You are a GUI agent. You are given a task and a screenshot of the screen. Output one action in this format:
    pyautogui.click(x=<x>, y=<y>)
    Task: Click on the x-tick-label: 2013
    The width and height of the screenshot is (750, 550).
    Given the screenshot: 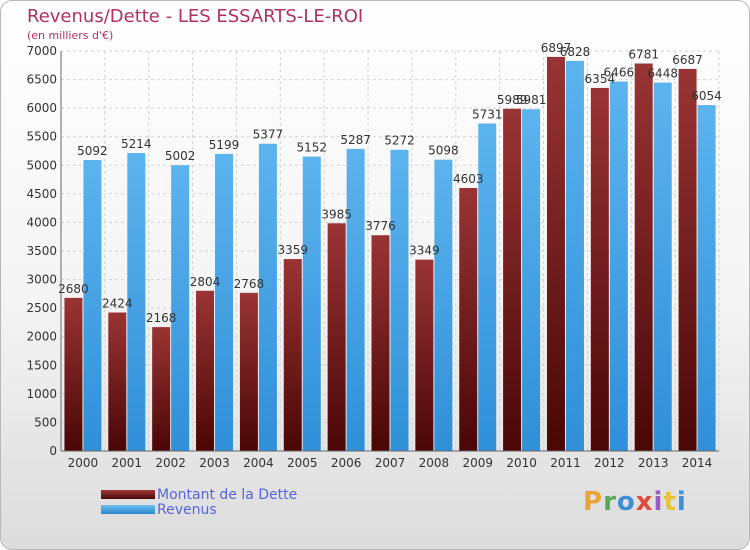 What is the action you would take?
    pyautogui.click(x=653, y=463)
    